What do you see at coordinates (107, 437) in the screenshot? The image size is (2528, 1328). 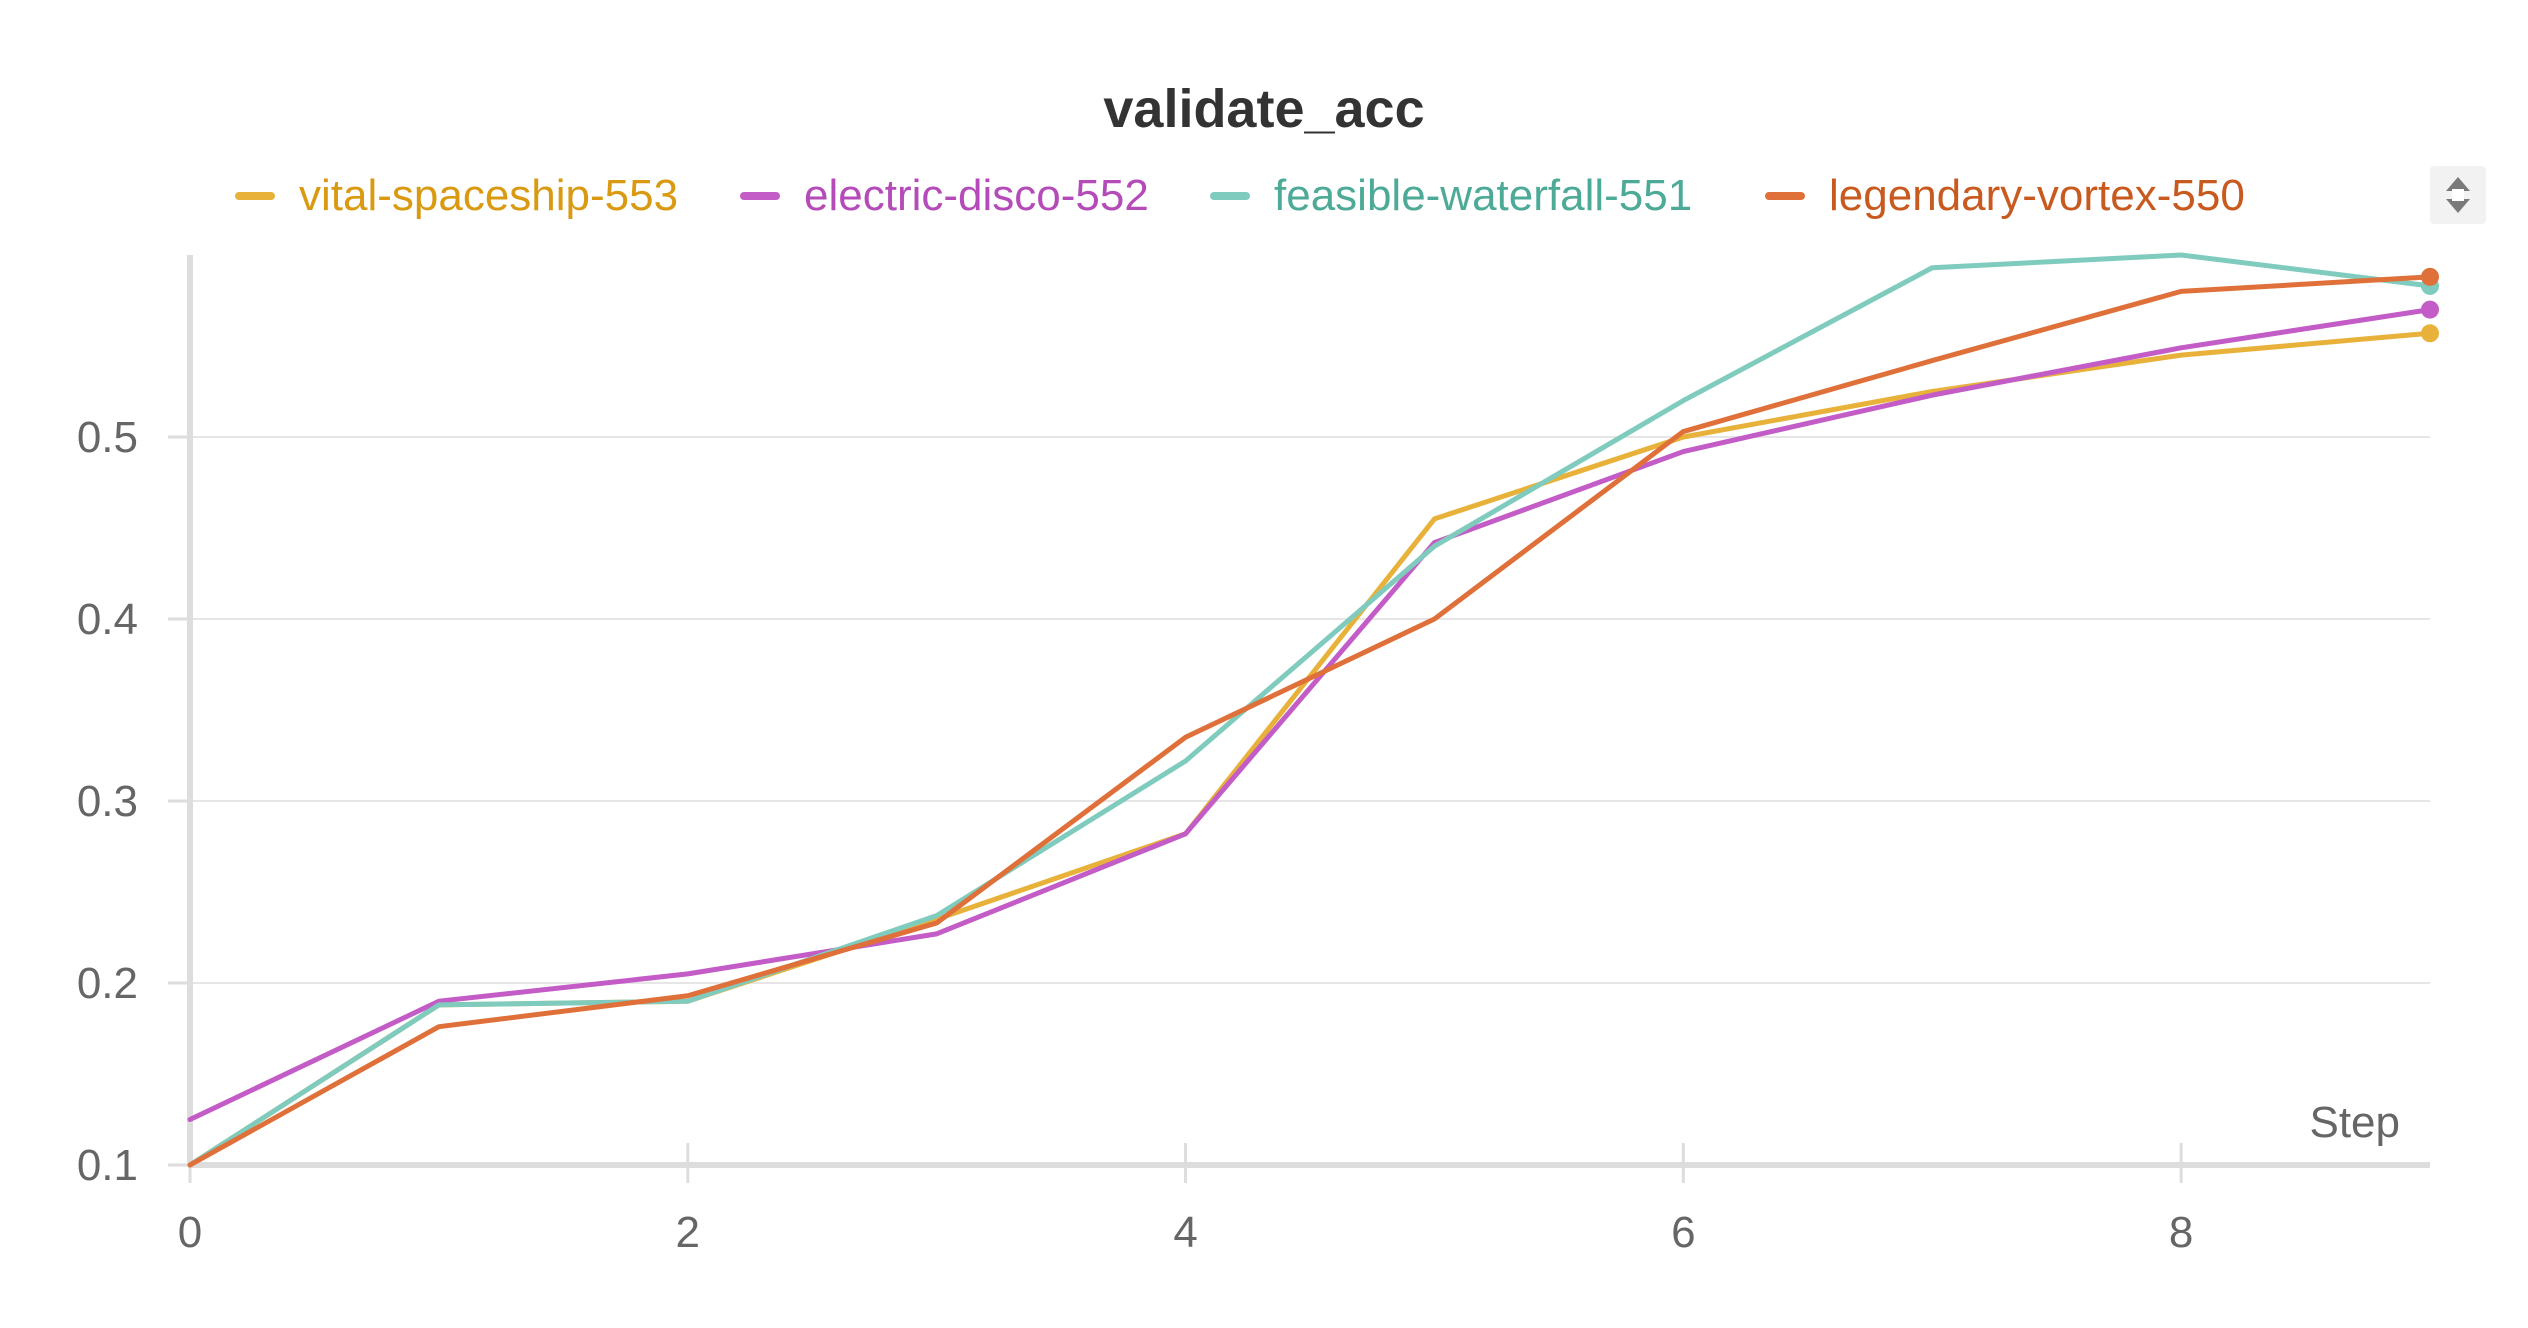 I see `y-tick-label: 0.5` at bounding box center [107, 437].